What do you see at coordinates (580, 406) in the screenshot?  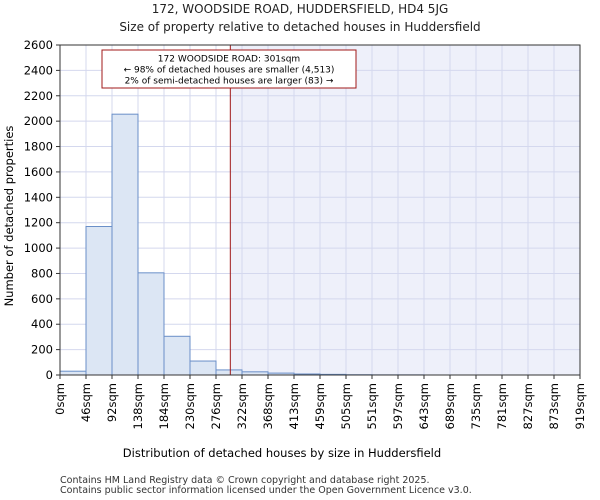 I see `x-tick-label: 919sqm` at bounding box center [580, 406].